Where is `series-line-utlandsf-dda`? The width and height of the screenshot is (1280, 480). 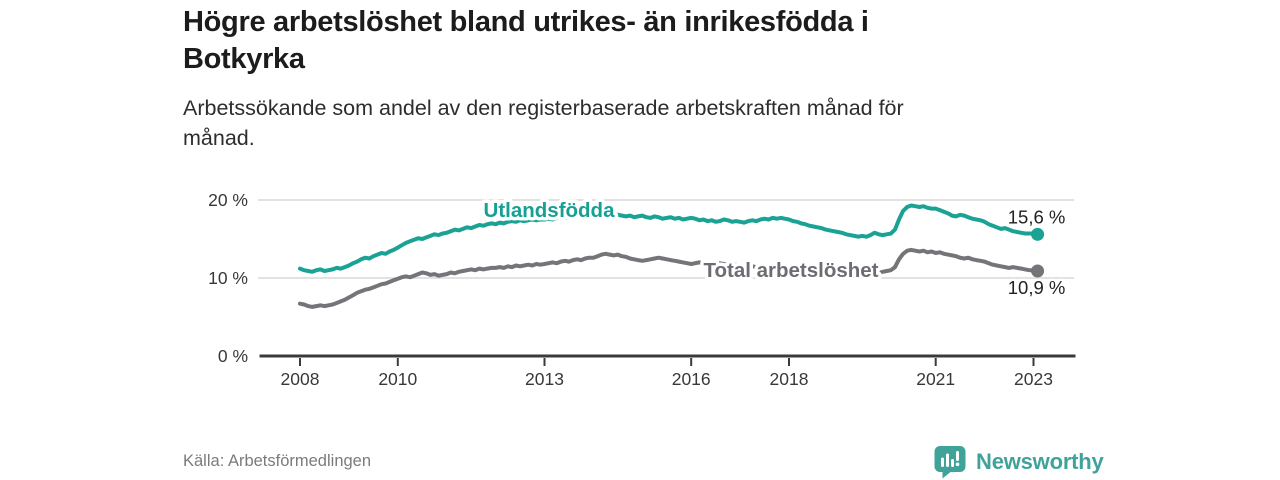 series-line-utlandsf-dda is located at coordinates (669, 238).